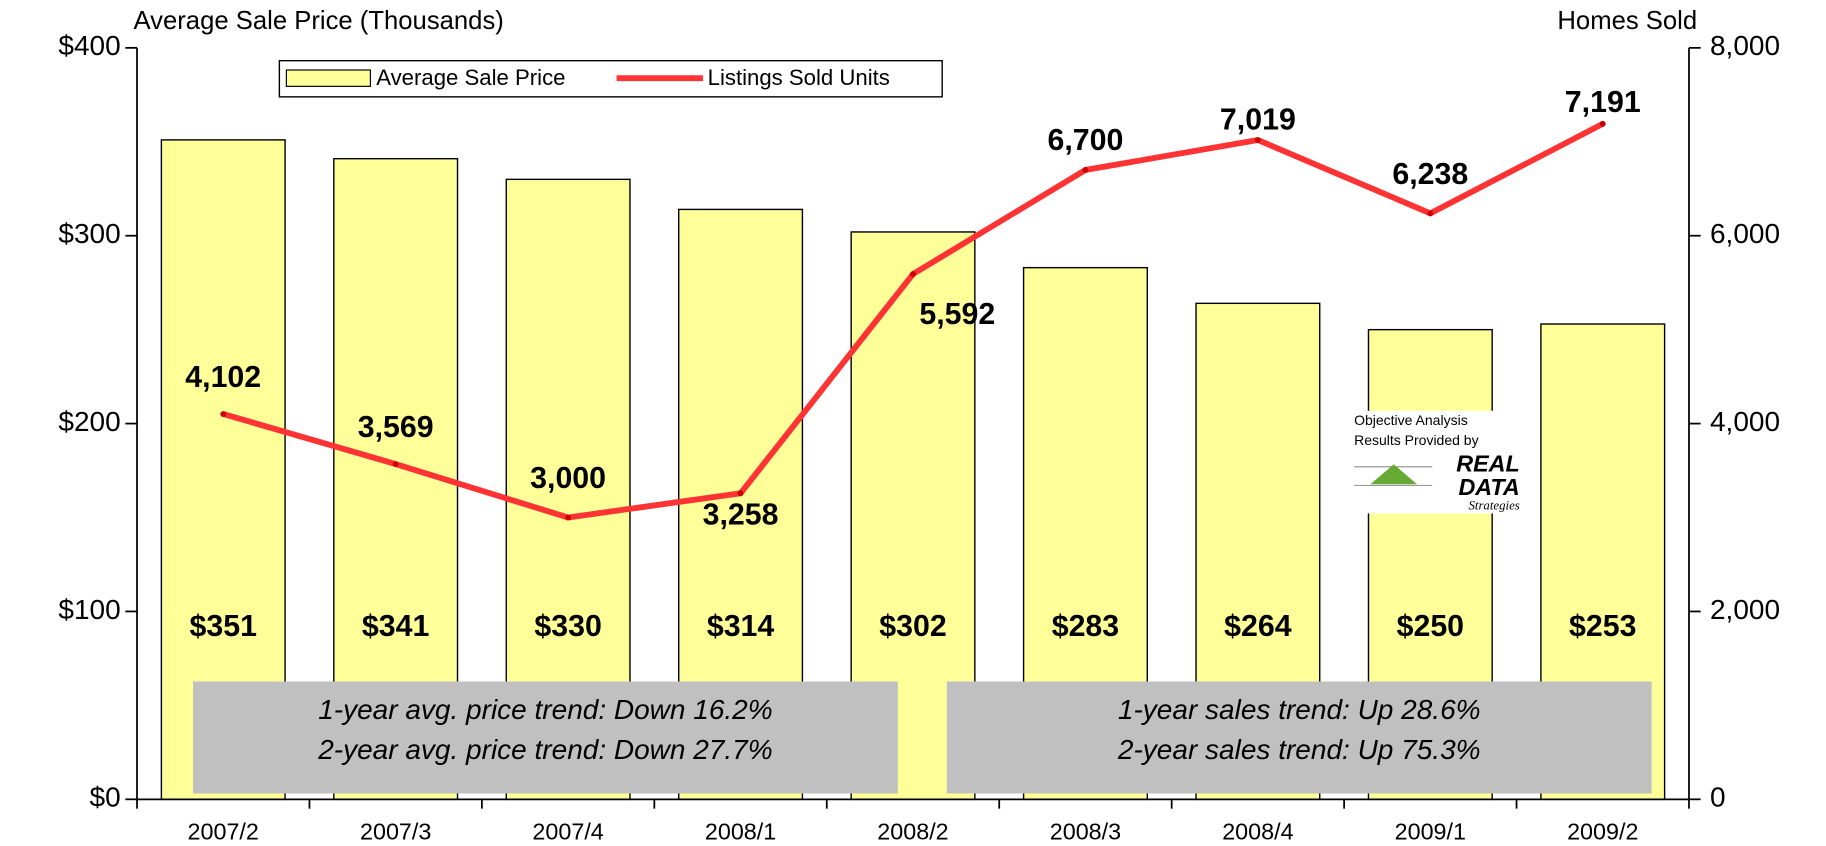 This screenshot has height=846, width=1826. Describe the element at coordinates (567, 626) in the screenshot. I see `bar-value-label: $330` at that location.